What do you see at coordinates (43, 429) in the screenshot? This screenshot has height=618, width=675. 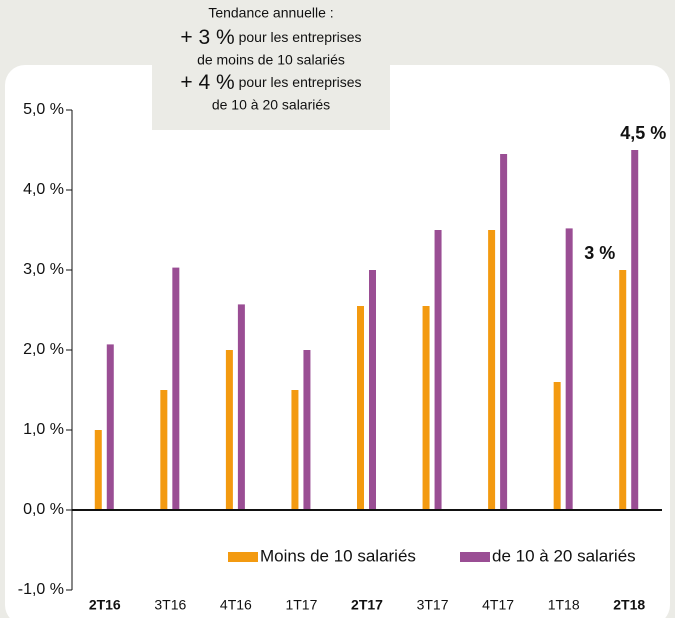 I see `y-tick-label: 1,0 %` at bounding box center [43, 429].